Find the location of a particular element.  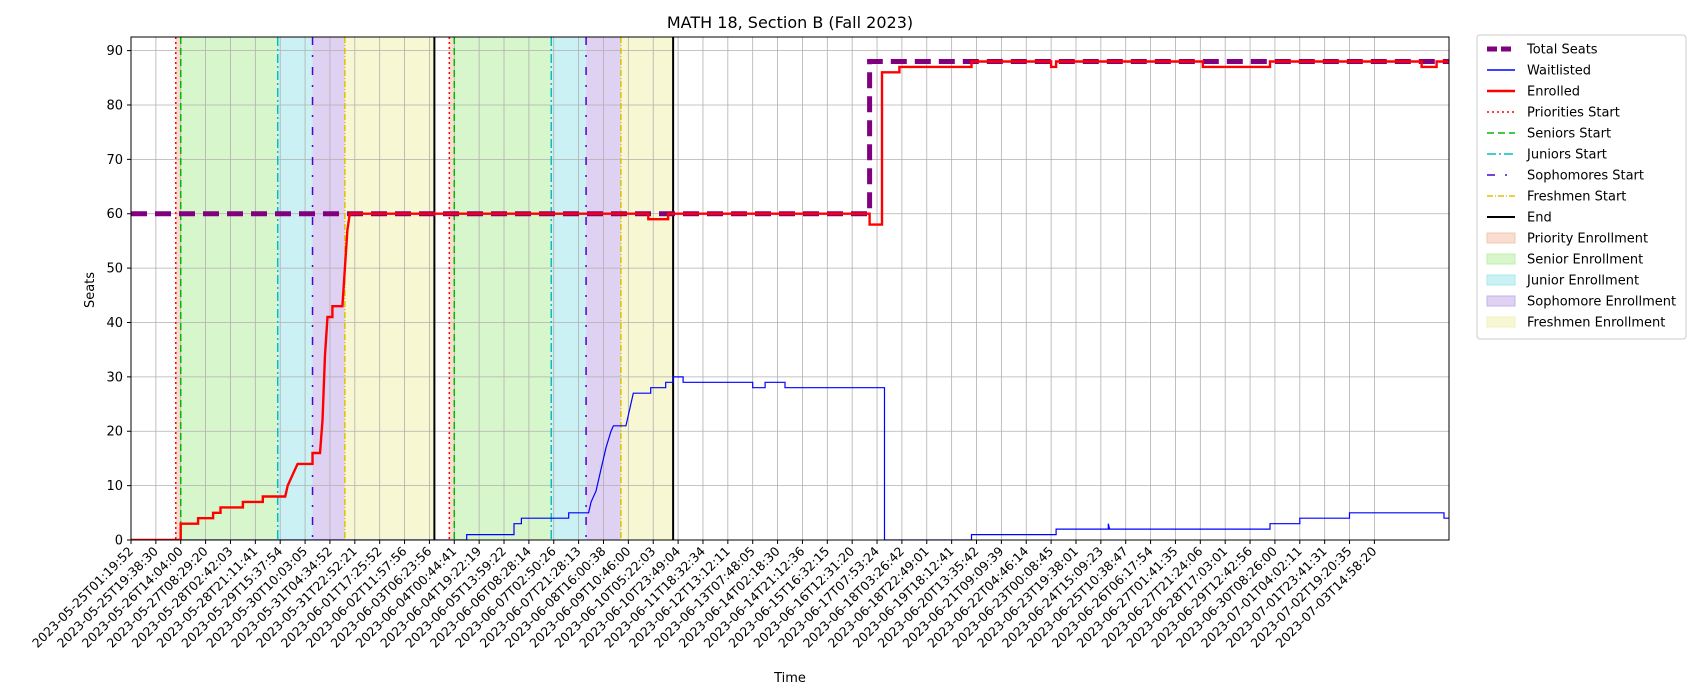

legend-label-2: Enrolled is located at coordinates (1553, 92).